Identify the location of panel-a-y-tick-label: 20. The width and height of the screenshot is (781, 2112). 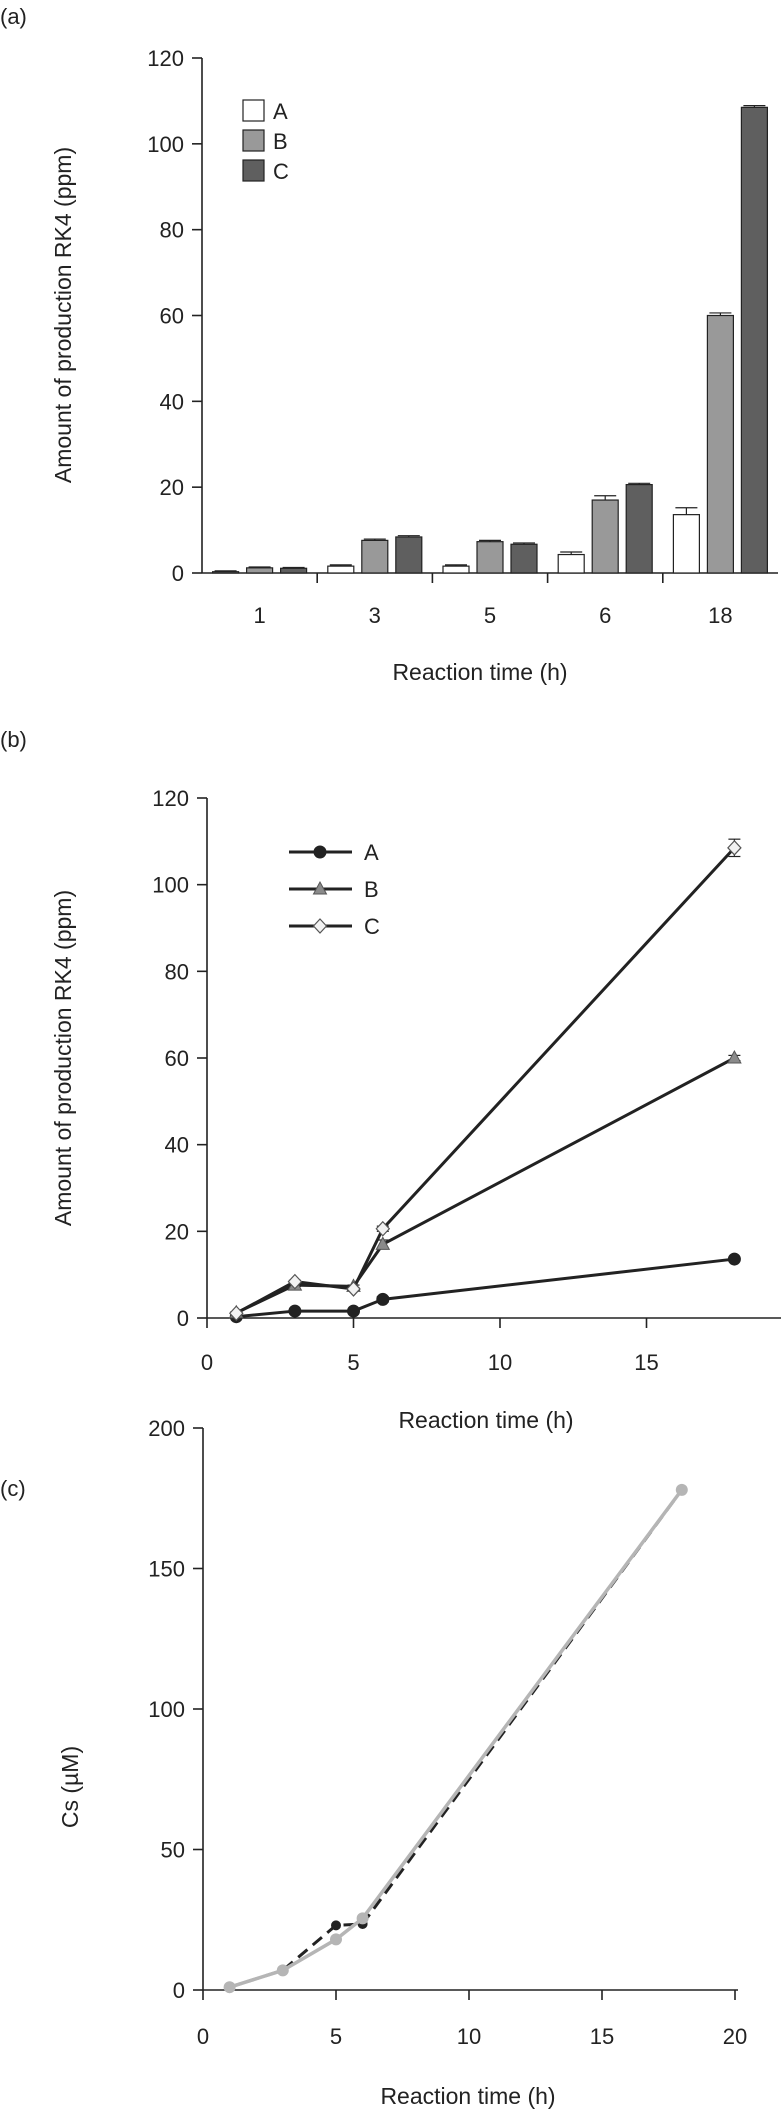
(172, 487).